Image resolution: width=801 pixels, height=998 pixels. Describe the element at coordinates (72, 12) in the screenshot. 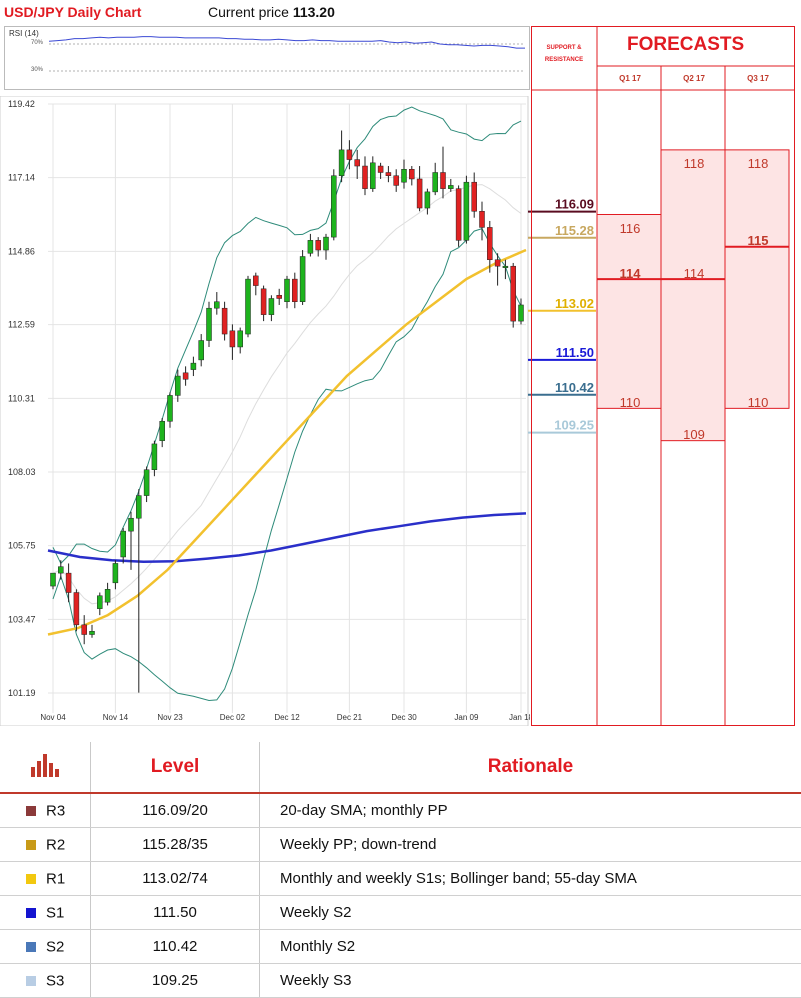

I see `chart-title: USD/JPY Daily Chart` at that location.